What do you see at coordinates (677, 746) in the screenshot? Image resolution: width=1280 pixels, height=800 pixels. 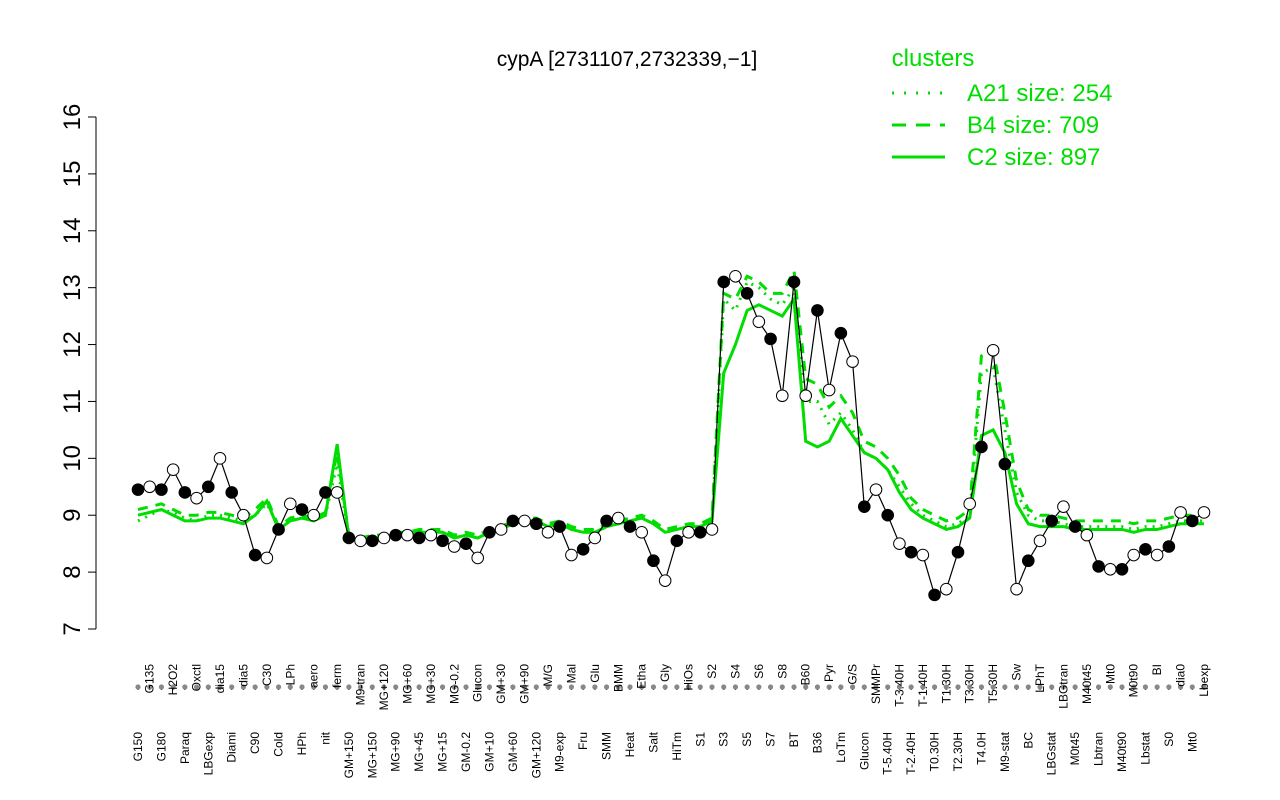 I see `x-tick-label: HiTm` at bounding box center [677, 746].